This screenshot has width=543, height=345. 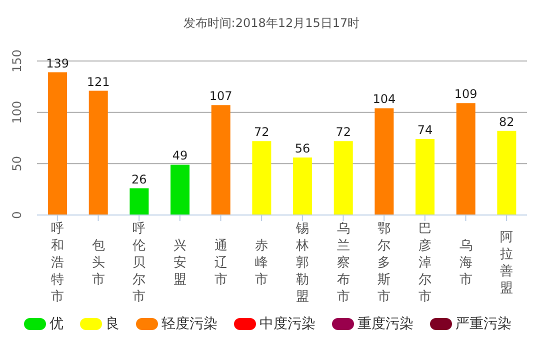 I want to click on x-tick-label: 乌海市, so click(x=465, y=263).